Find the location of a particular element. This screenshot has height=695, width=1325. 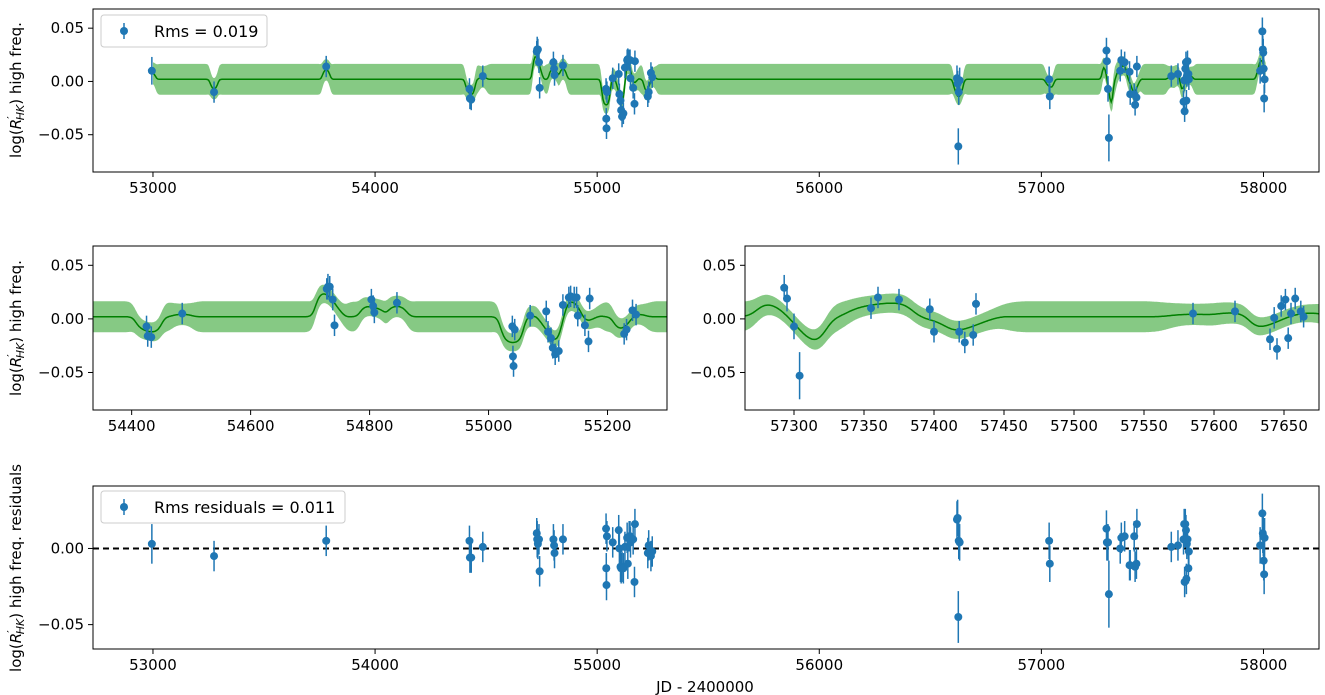

x-tick-label-2-7: 57650 is located at coordinates (1284, 426).